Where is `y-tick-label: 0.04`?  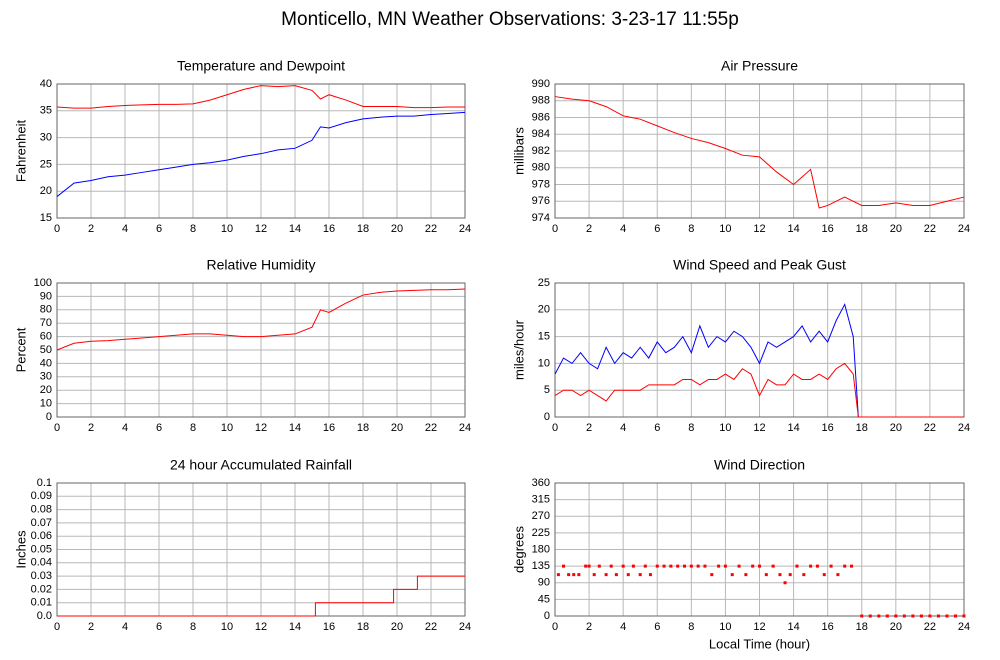
y-tick-label: 0.04 is located at coordinates (41, 563).